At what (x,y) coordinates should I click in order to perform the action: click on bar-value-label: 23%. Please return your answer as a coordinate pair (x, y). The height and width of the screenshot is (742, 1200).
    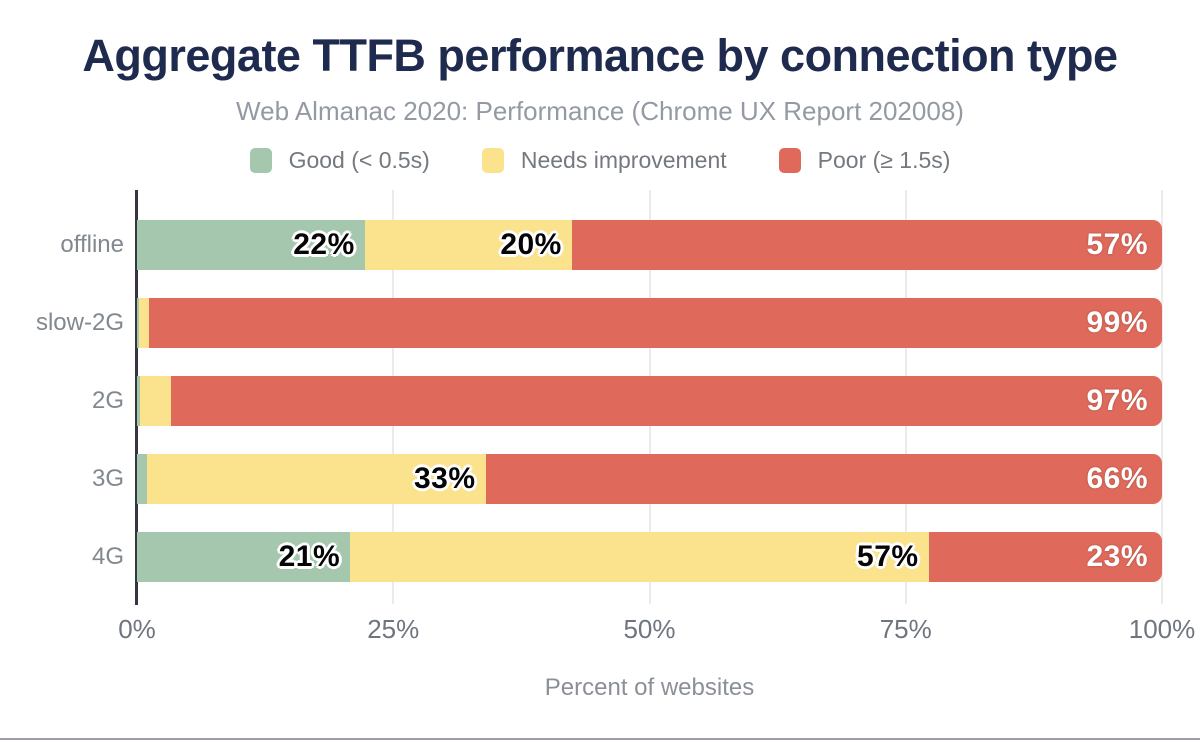
    Looking at the image, I should click on (1117, 556).